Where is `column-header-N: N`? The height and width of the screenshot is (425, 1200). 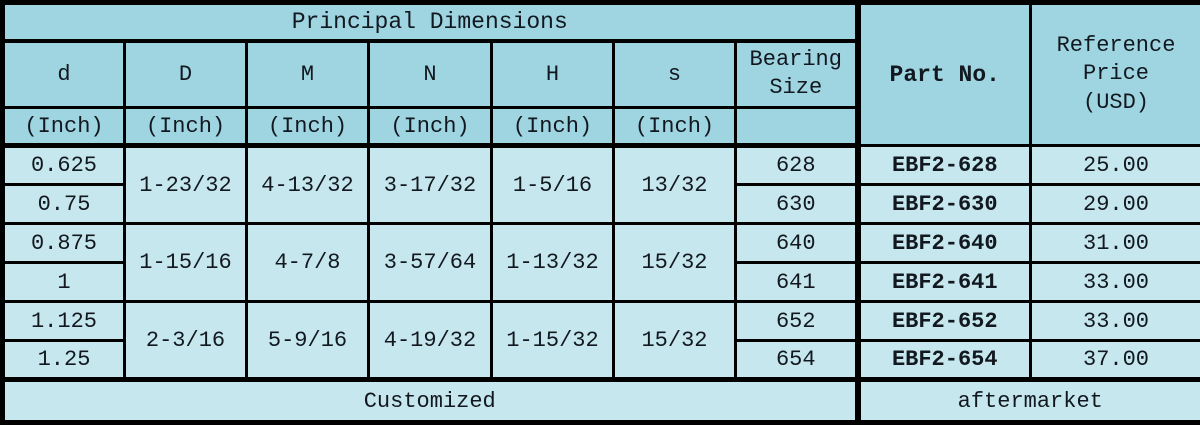 column-header-N: N is located at coordinates (430, 74).